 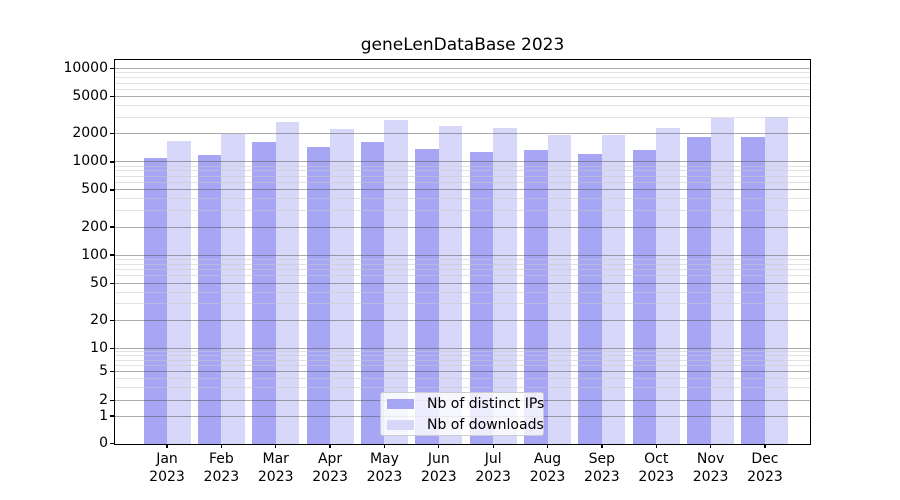 I want to click on y-tick-label: 50, so click(x=99, y=282).